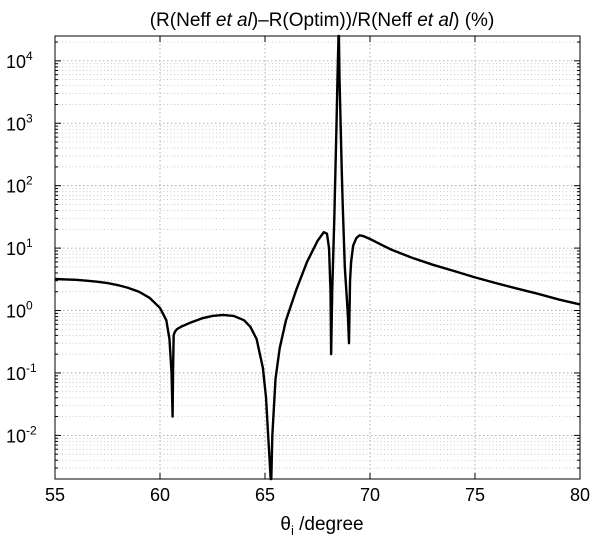  Describe the element at coordinates (580, 495) in the screenshot. I see `x-tick-label: 80` at that location.